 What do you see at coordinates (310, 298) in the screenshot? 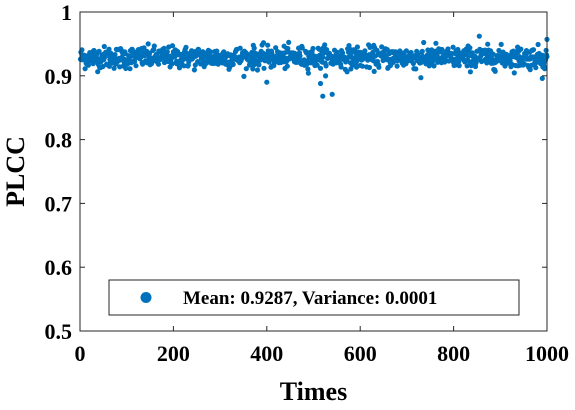
I see `legend-entry-label: Mean: 0.9287, Variance: 0.0001` at bounding box center [310, 298].